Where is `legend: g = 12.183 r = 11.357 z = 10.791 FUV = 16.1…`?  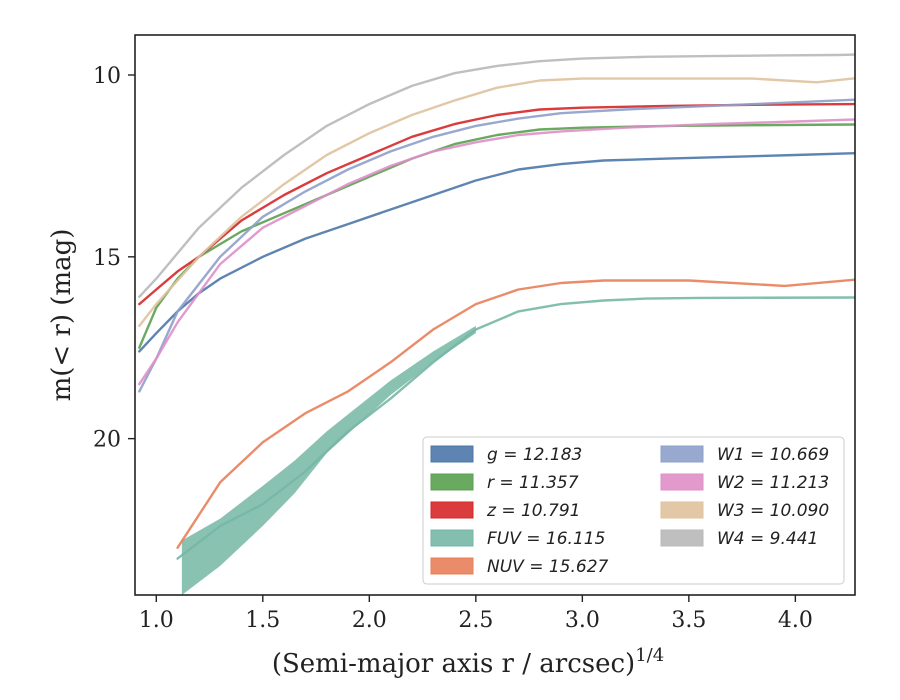 legend: g = 12.183 r = 11.357 z = 10.791 FUV = 16.1… is located at coordinates (633, 510).